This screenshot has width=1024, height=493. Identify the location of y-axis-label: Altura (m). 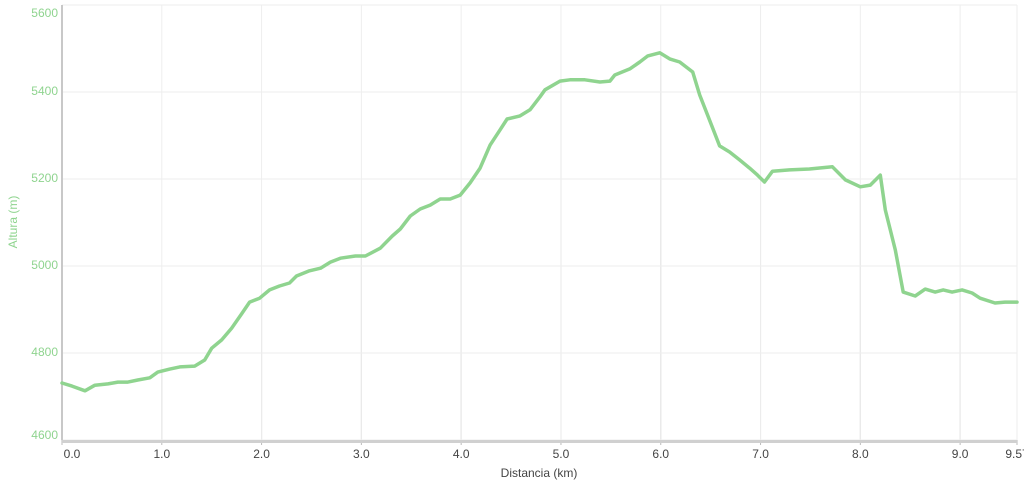
(13, 222).